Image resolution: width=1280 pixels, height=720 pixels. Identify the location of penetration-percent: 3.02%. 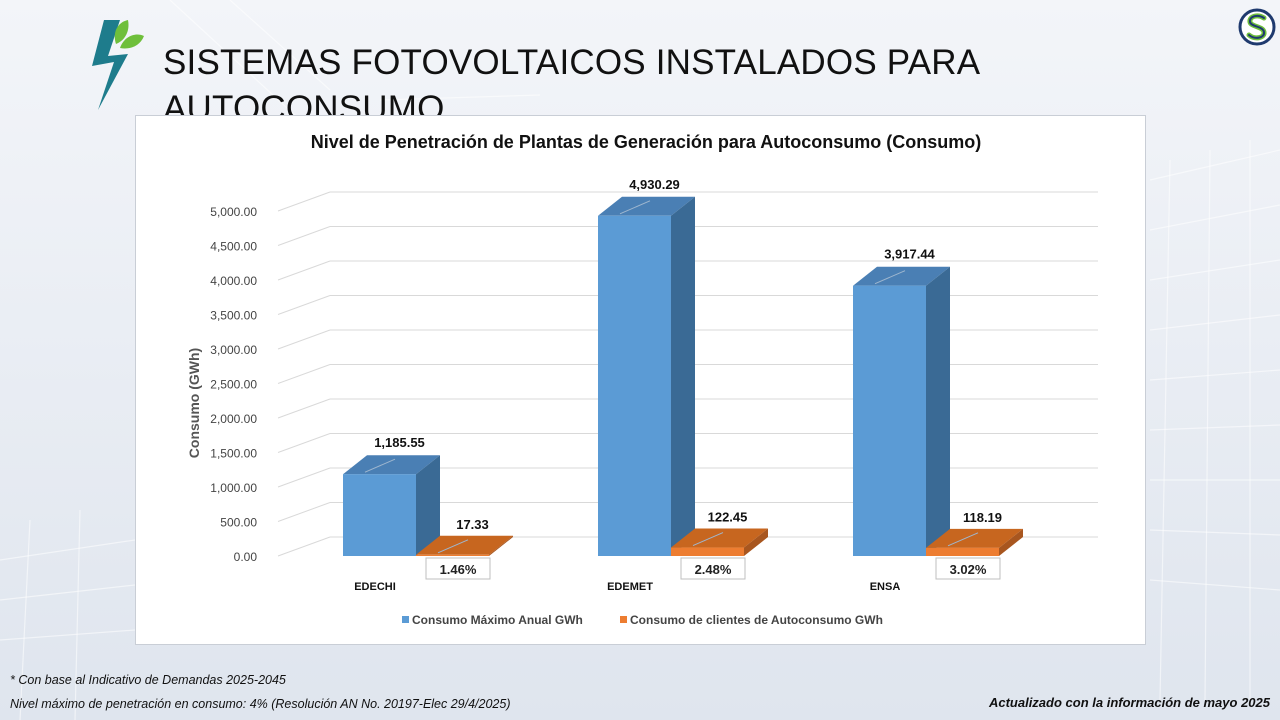
(968, 569).